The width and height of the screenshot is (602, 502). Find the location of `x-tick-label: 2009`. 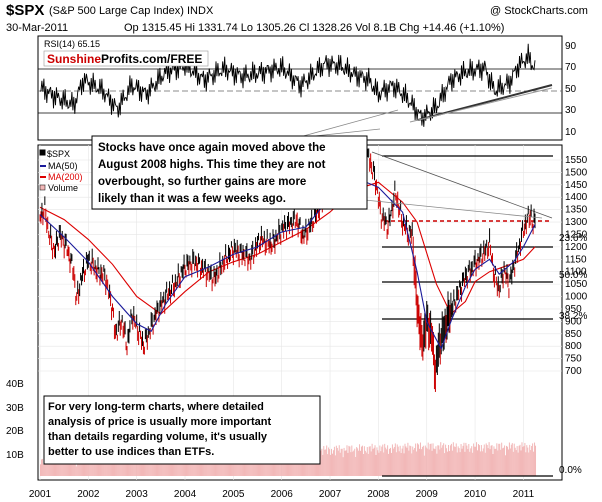

x-tick-label: 2009 is located at coordinates (427, 494).